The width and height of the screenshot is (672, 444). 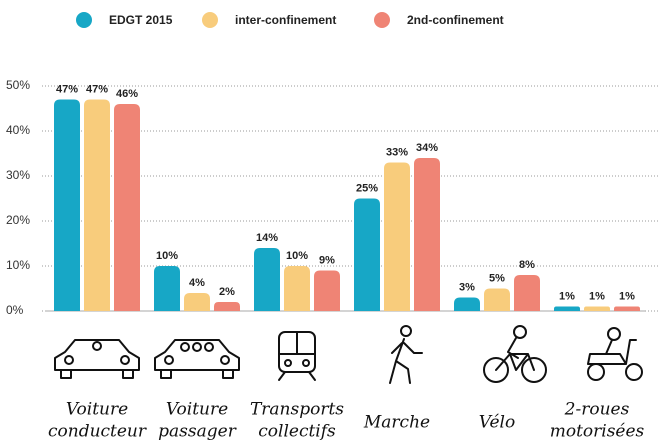 I want to click on value-label: 46%, so click(x=127, y=94).